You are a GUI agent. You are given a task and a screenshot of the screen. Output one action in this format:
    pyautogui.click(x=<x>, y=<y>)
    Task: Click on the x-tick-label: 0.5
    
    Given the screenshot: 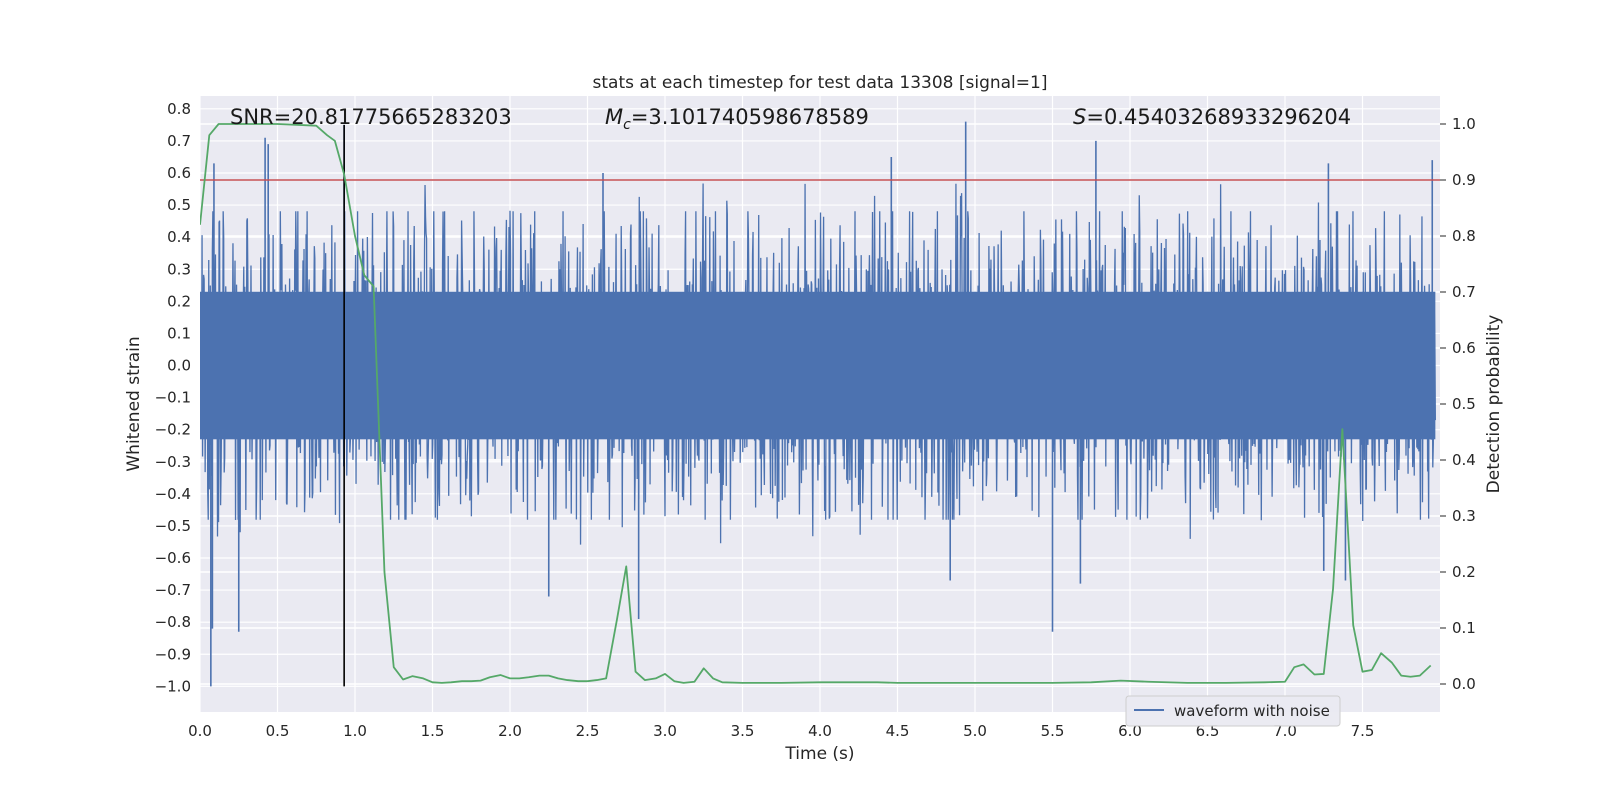 What is the action you would take?
    pyautogui.click(x=278, y=731)
    